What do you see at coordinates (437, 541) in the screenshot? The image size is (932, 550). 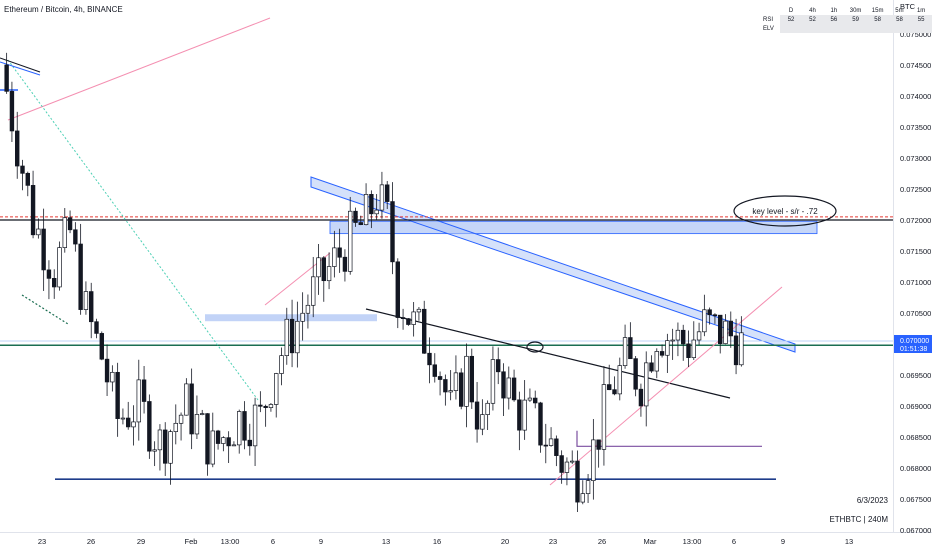 I see `time-tick-label: 16` at bounding box center [437, 541].